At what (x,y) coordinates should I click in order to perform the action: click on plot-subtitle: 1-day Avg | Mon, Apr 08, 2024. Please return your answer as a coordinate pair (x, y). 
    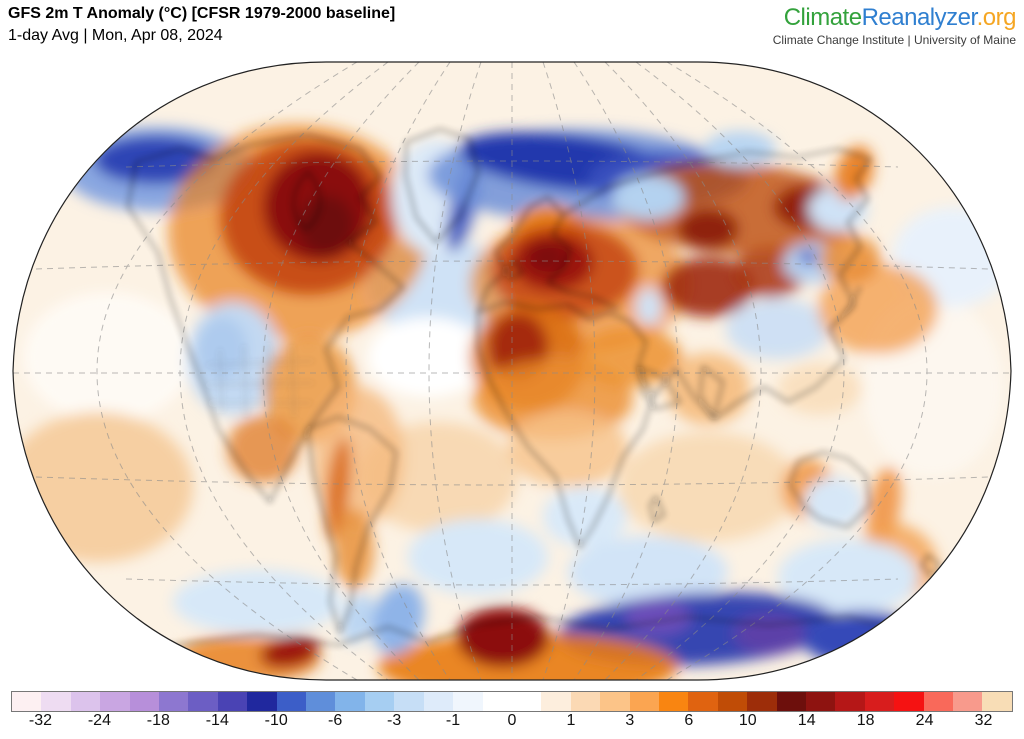
    Looking at the image, I should click on (115, 35).